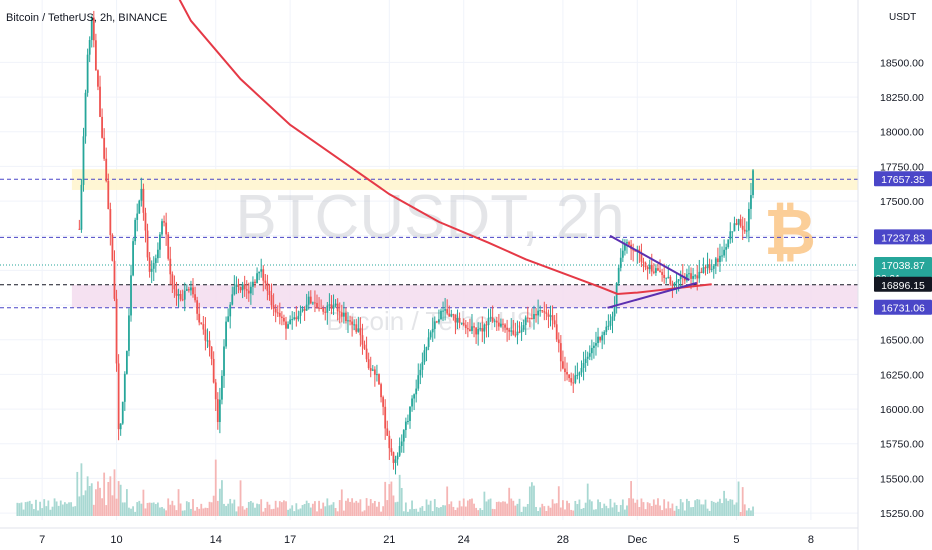 The image size is (932, 550). I want to click on symbol-title: Bitcoin / TetherUS, 2h, BINANCE, so click(87, 18).